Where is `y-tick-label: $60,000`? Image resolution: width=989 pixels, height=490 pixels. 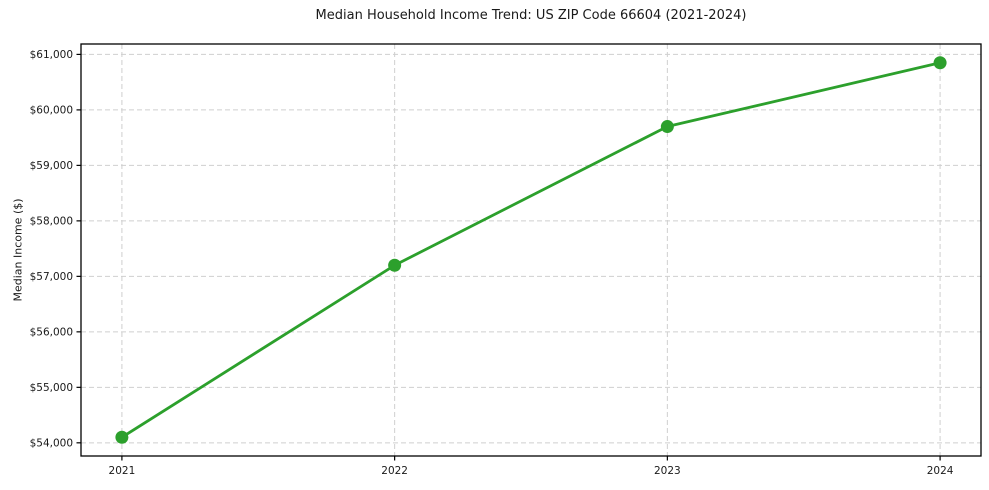 y-tick-label: $60,000 is located at coordinates (51, 111).